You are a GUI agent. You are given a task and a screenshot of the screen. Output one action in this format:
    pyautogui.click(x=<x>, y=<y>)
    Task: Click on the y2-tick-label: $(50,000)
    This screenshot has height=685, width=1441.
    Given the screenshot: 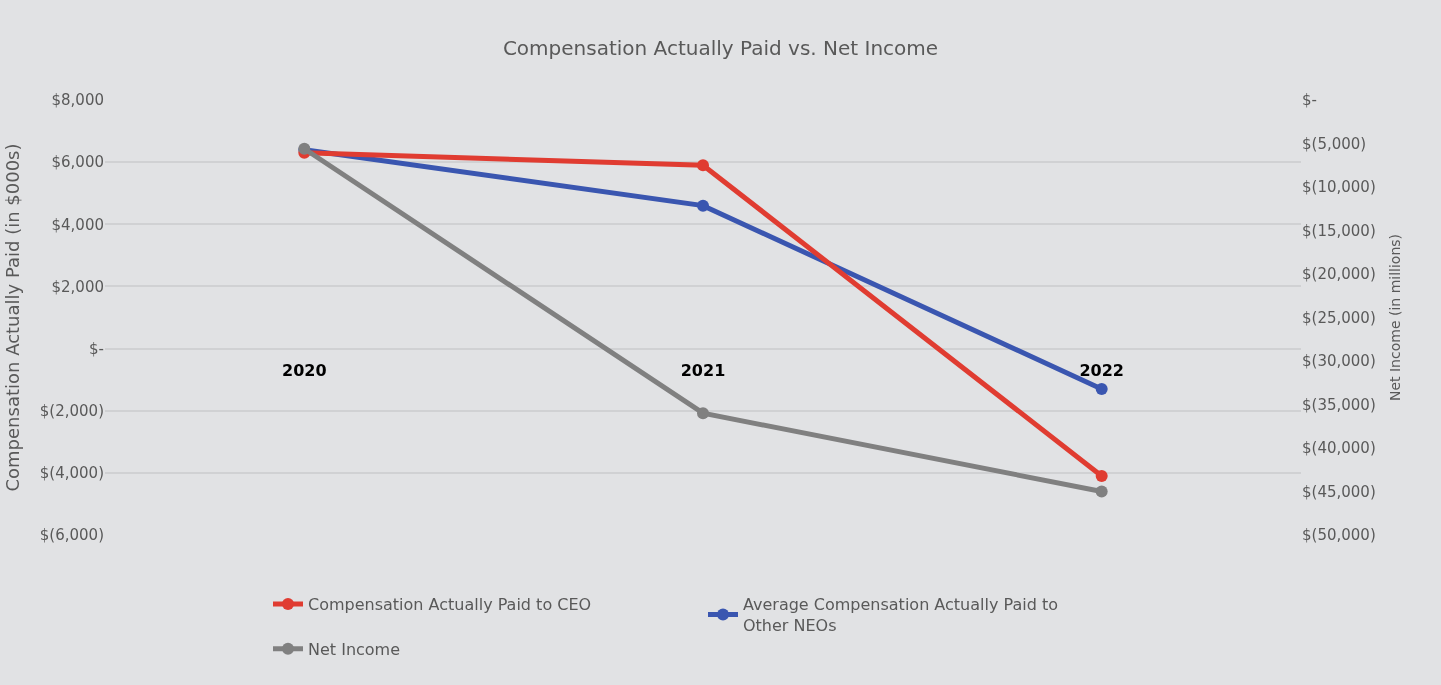 What is the action you would take?
    pyautogui.click(x=1339, y=535)
    